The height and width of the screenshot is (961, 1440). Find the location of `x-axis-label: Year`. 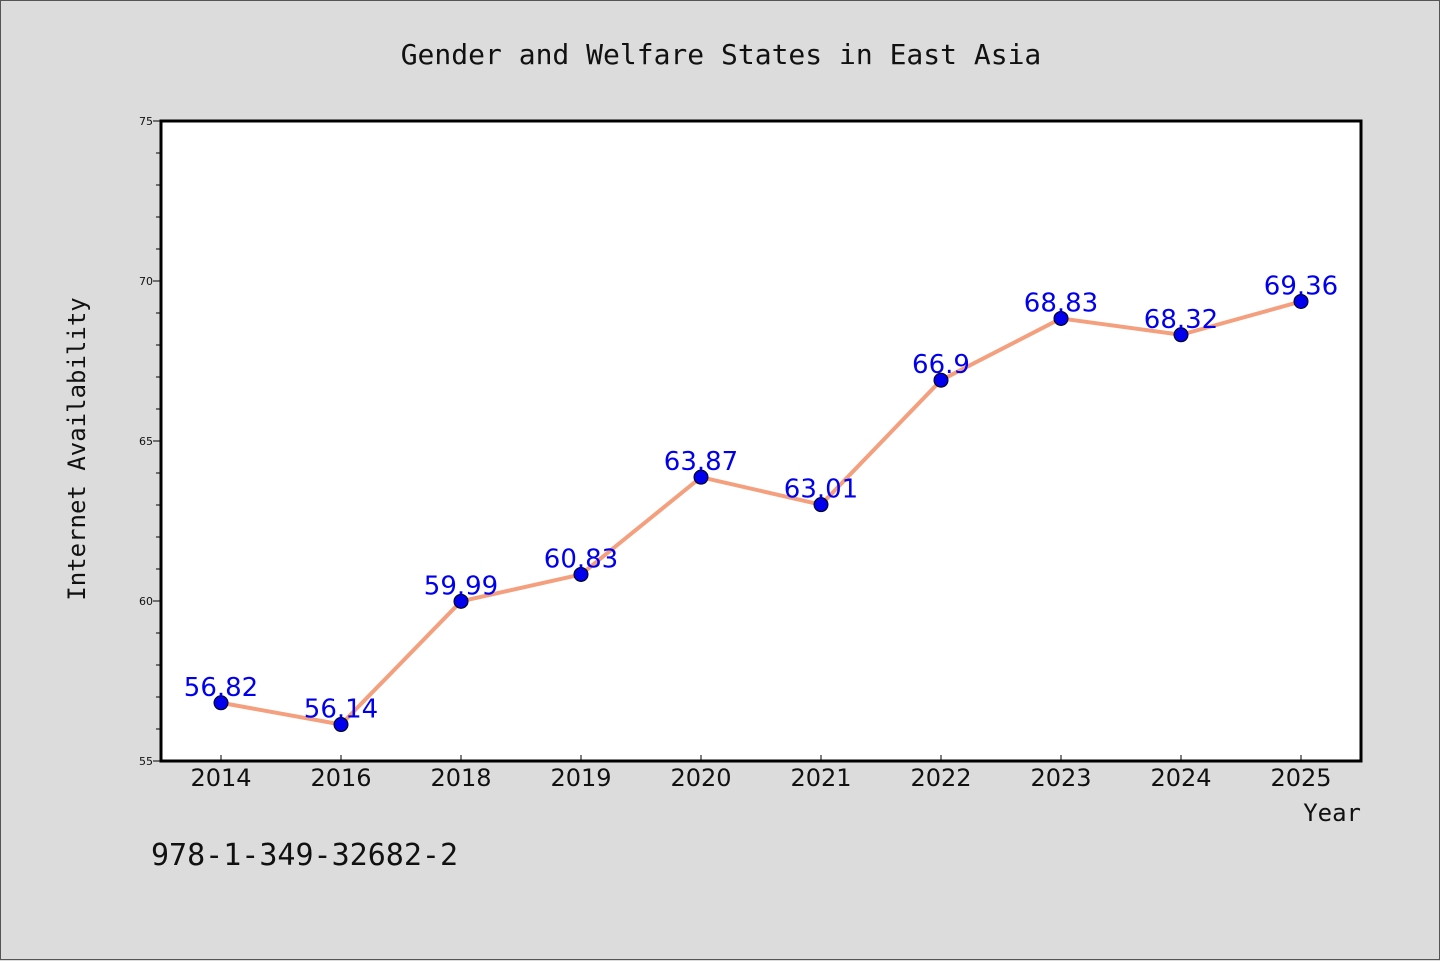

x-axis-label: Year is located at coordinates (1332, 813).